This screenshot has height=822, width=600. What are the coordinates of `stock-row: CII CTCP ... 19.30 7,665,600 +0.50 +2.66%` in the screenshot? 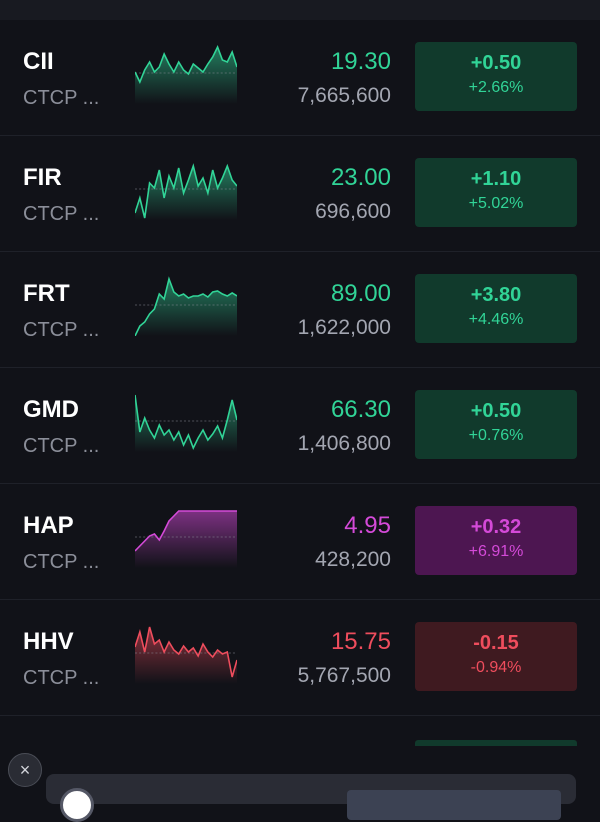 It's located at (300, 78).